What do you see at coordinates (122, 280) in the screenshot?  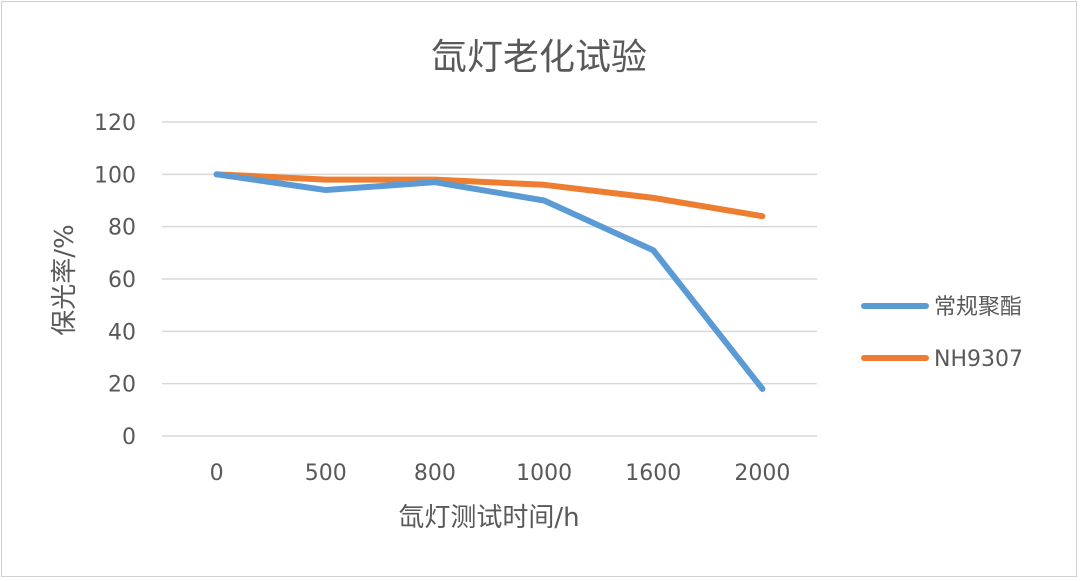 I see `y-tick-label: 60` at bounding box center [122, 280].